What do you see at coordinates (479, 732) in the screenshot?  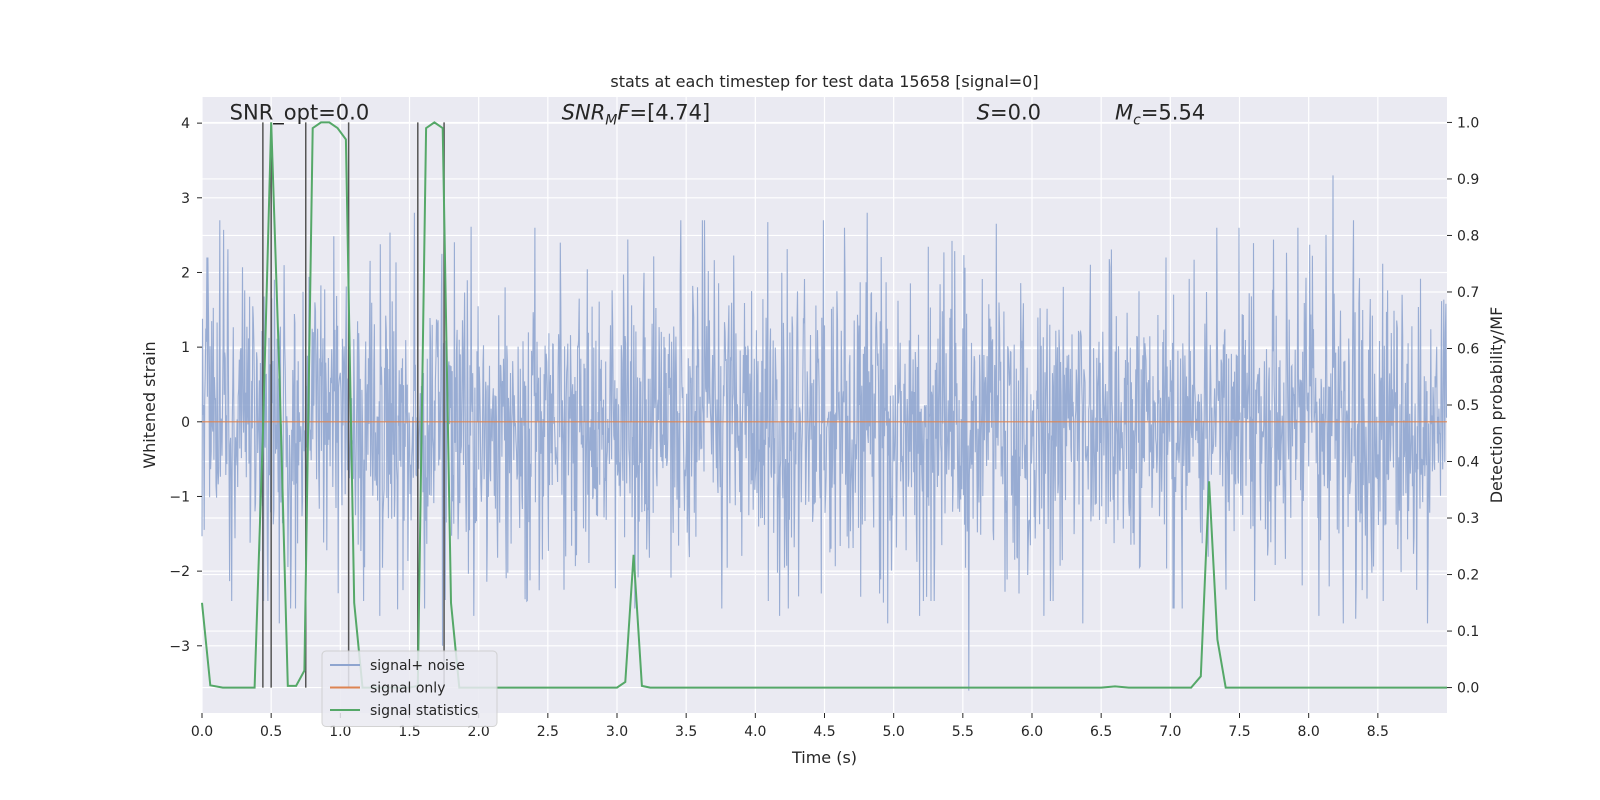 I see `x-tick-label: 2.0` at bounding box center [479, 732].